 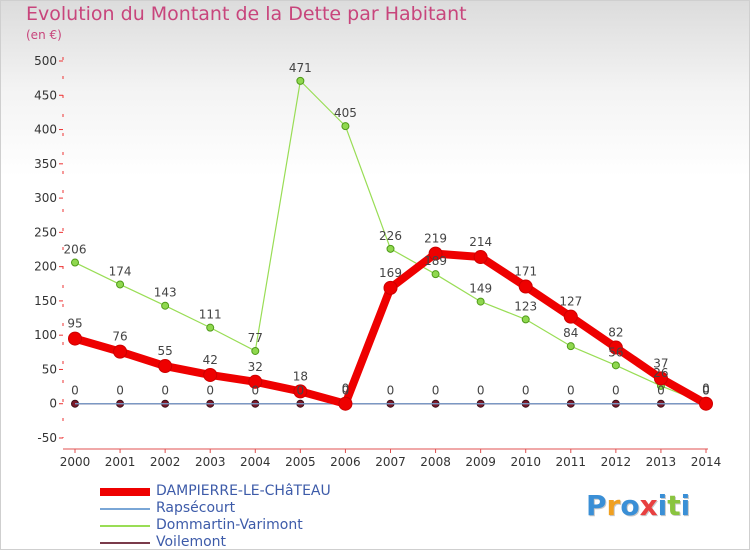 What do you see at coordinates (615, 333) in the screenshot?
I see `data-label-dampierre-le-chateau: 82` at bounding box center [615, 333].